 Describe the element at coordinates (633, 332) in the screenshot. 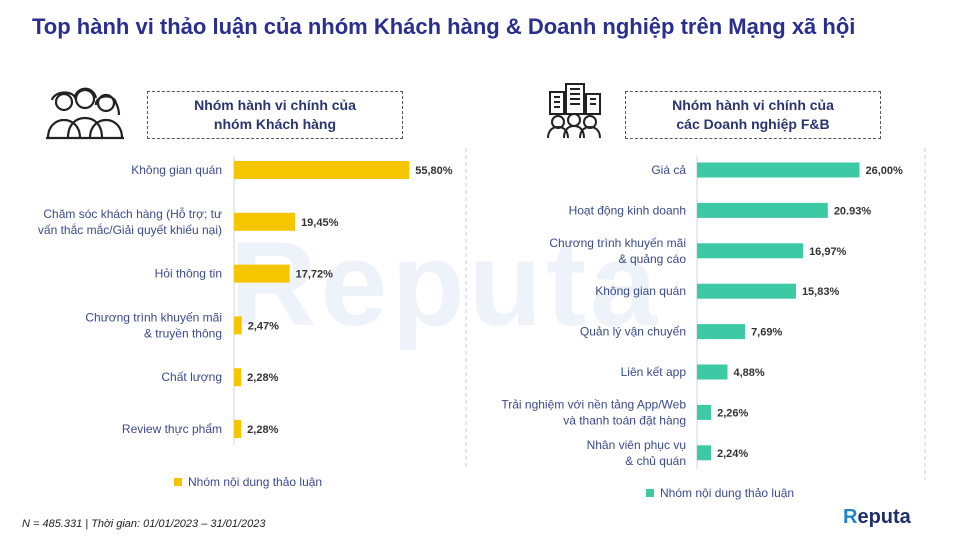

I see `chart1-category-label: Quản lý vận chuyển` at that location.